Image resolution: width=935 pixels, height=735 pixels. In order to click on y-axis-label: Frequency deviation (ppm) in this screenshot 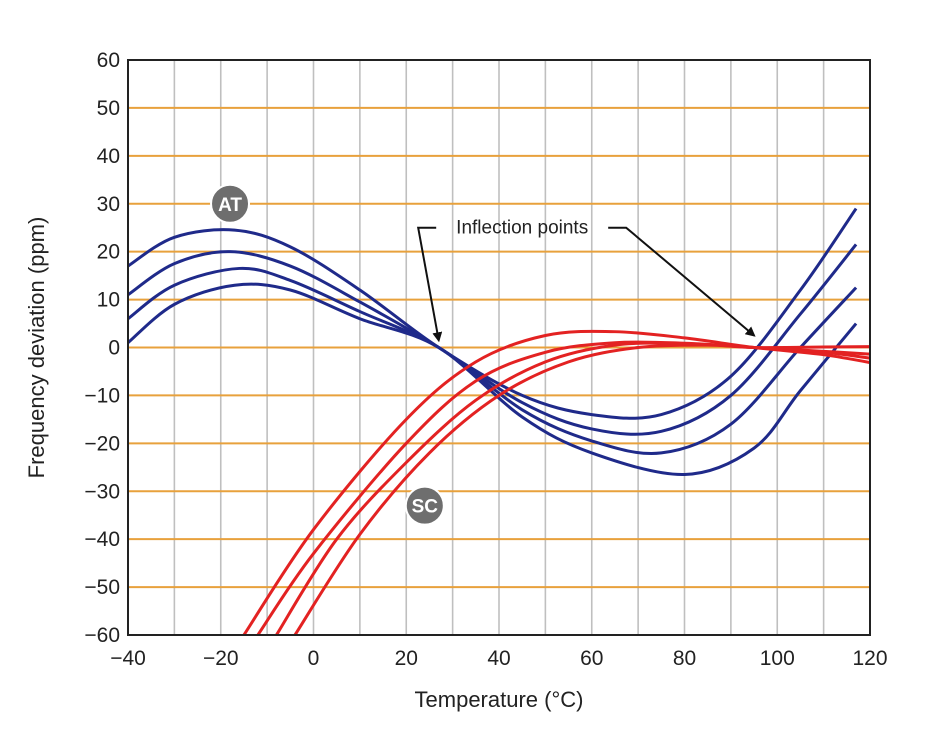, I will do `click(36, 348)`.